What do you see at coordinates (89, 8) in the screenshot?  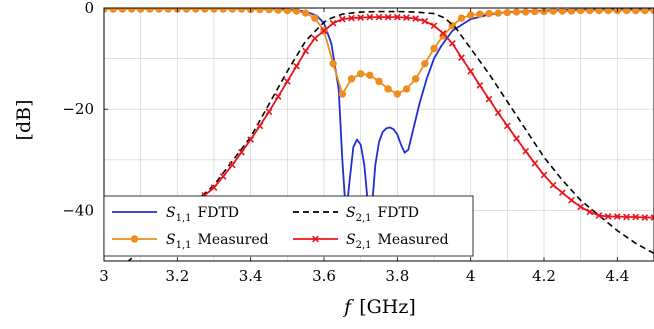 I see `y-tick-label: 0` at bounding box center [89, 8].